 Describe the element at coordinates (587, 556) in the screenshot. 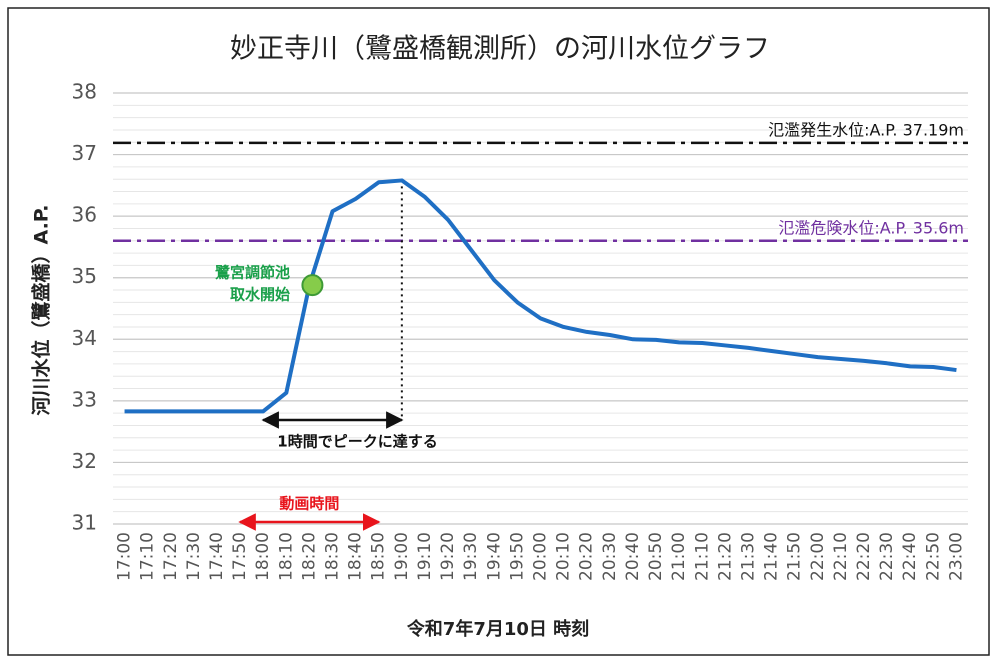

I see `x-tick-label: 20:20` at that location.